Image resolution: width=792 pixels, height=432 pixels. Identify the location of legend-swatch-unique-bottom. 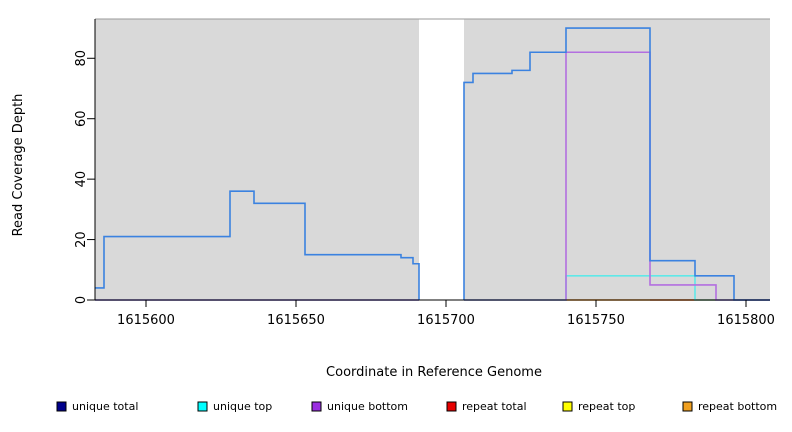
(316, 406).